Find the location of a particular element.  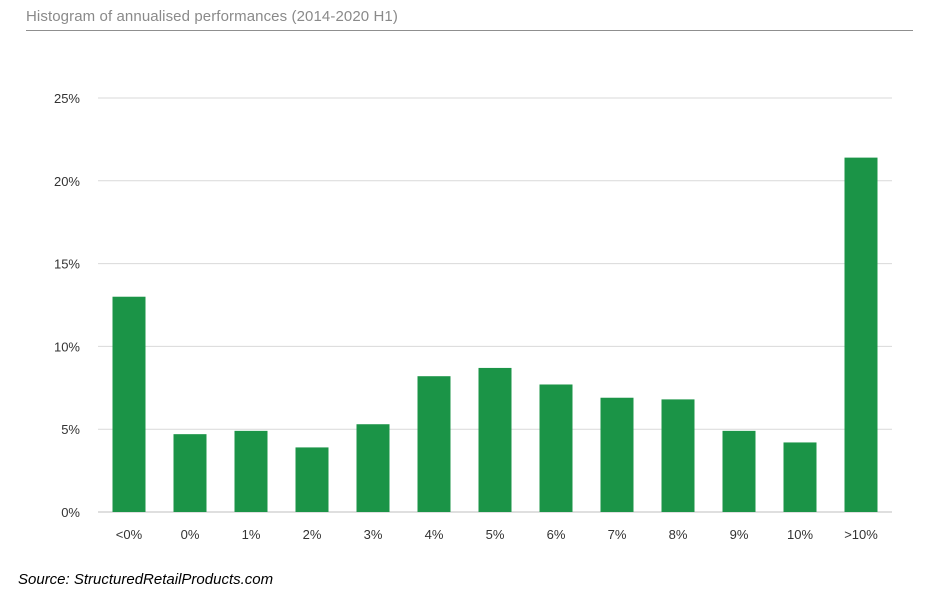

title-divider is located at coordinates (469, 30).